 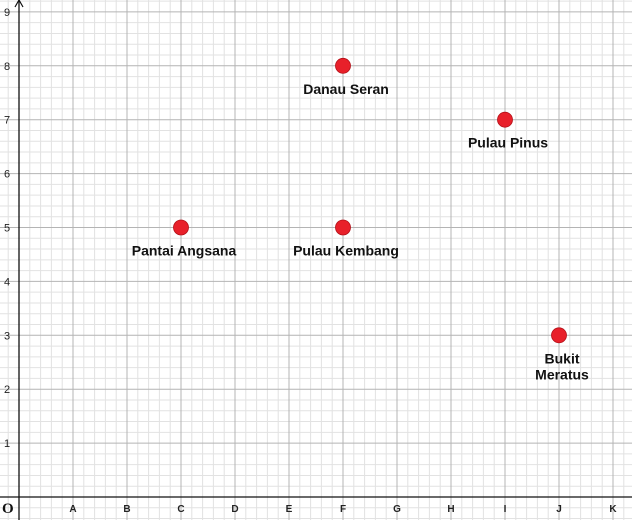 I want to click on y-axis-arrow, so click(x=19, y=4).